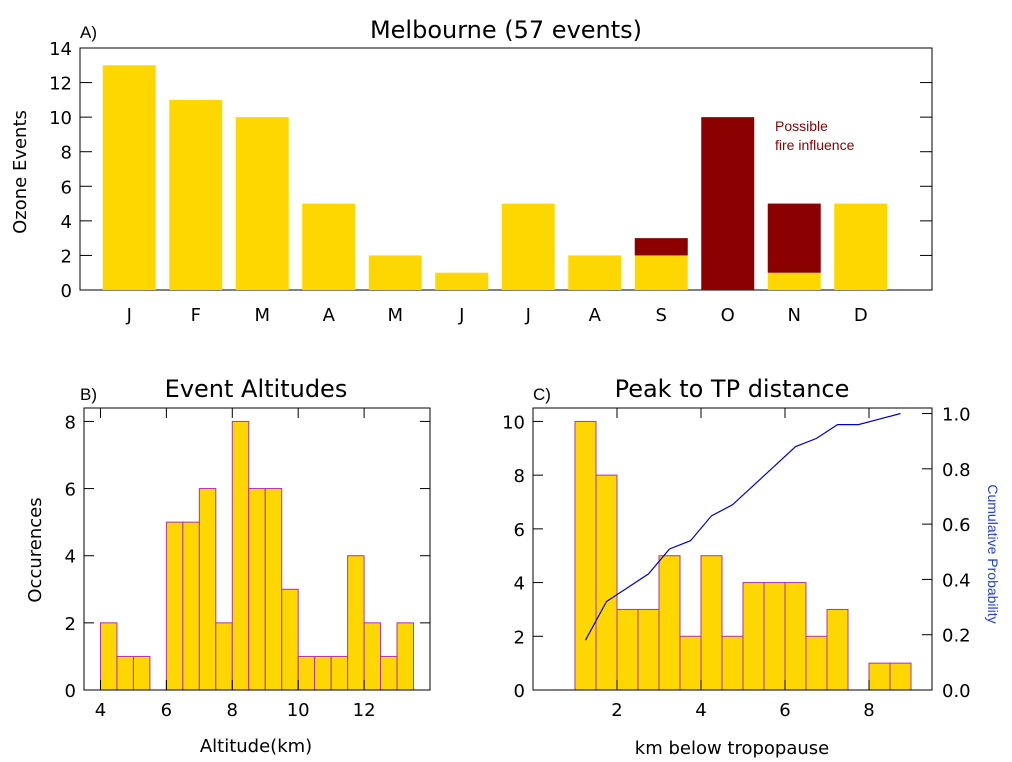 This screenshot has width=1012, height=762. Describe the element at coordinates (956, 470) in the screenshot. I see `panel-c-y2tick-label: 0.8` at that location.